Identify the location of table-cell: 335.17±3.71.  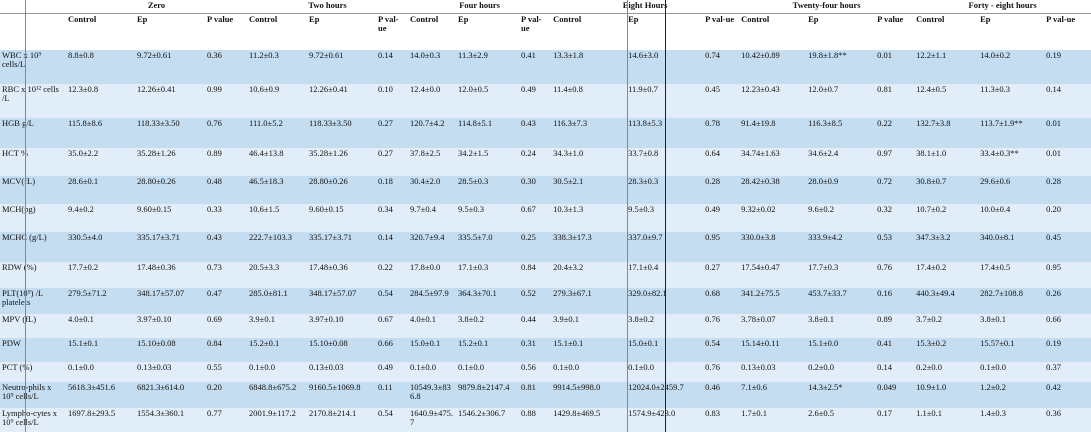
(330, 237).